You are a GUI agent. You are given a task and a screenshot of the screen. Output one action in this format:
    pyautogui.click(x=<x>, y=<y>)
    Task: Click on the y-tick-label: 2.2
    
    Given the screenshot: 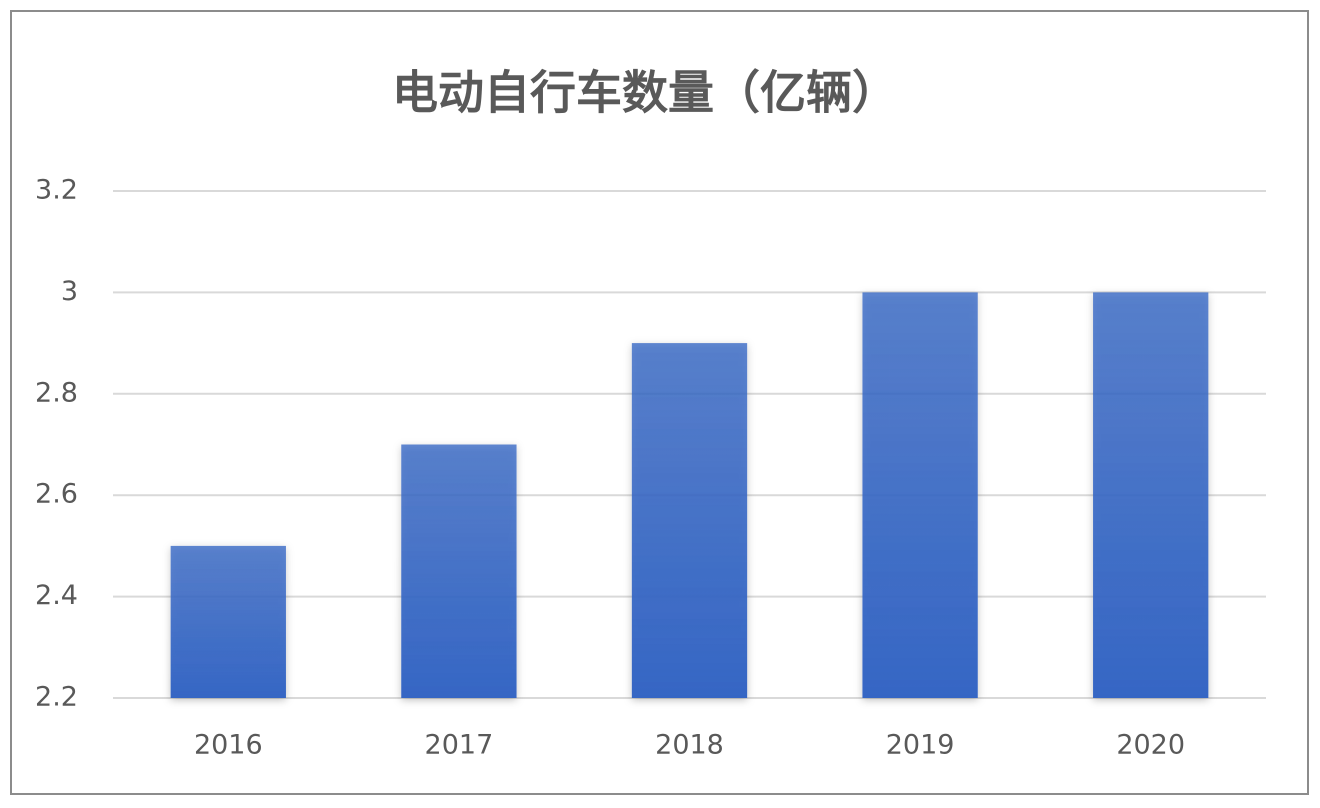 What is the action you would take?
    pyautogui.click(x=56, y=697)
    